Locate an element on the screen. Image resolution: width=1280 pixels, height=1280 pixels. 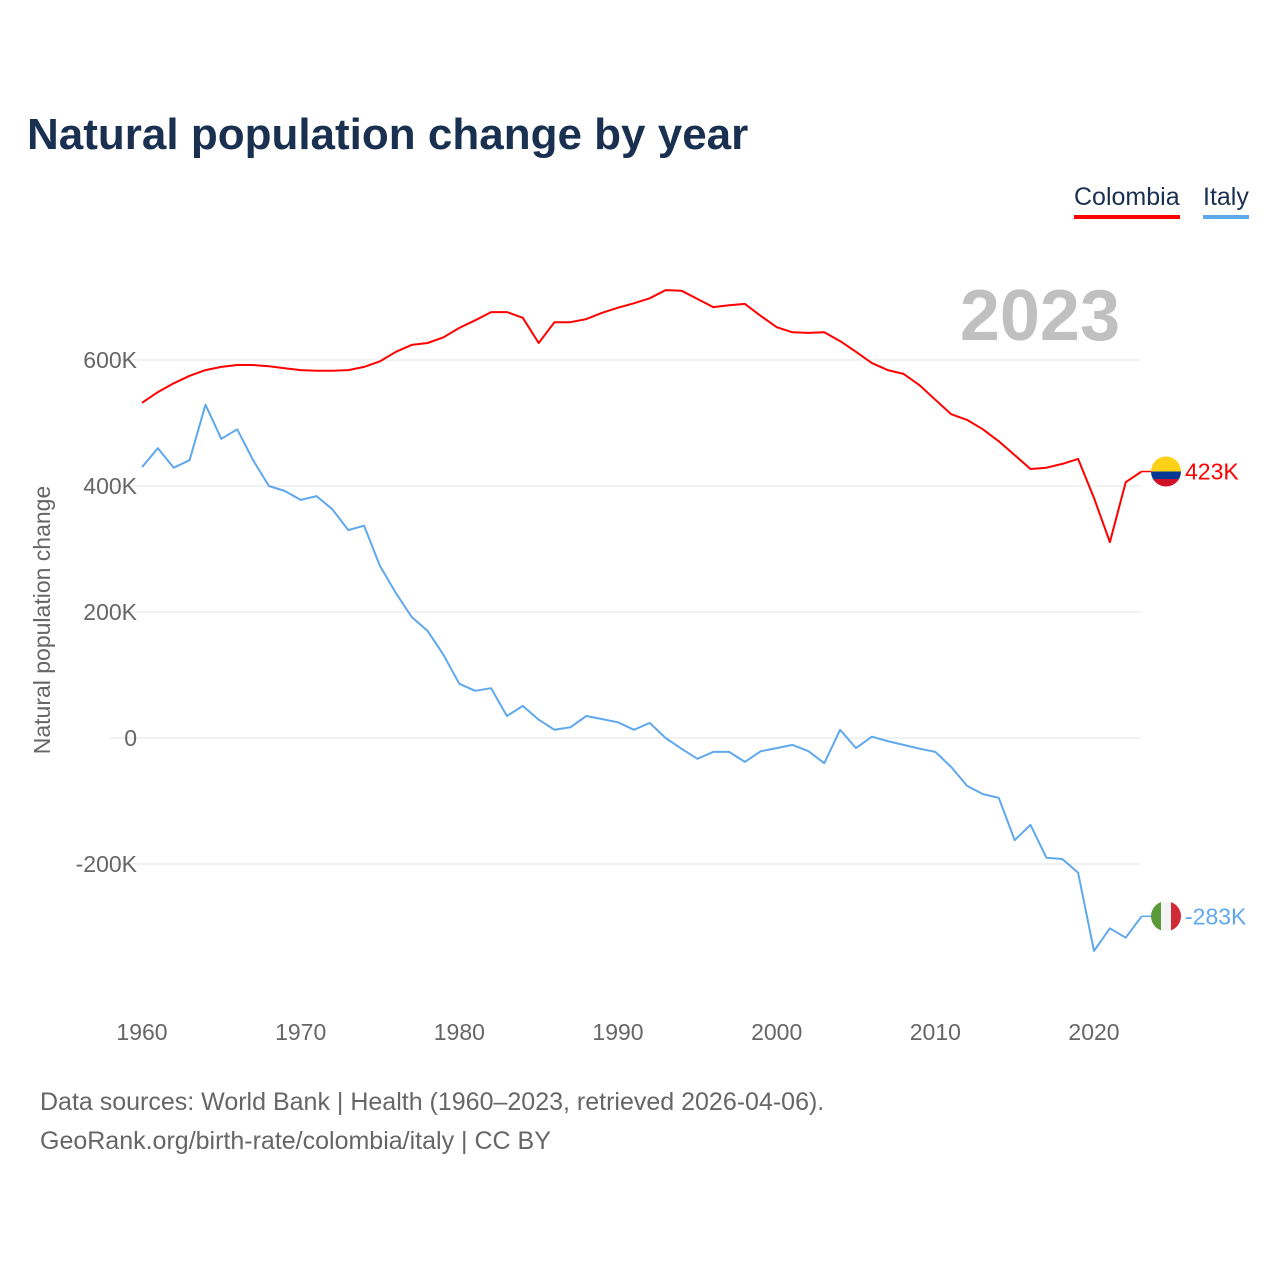
y-axis-label: Natural population change is located at coordinates (42, 620).